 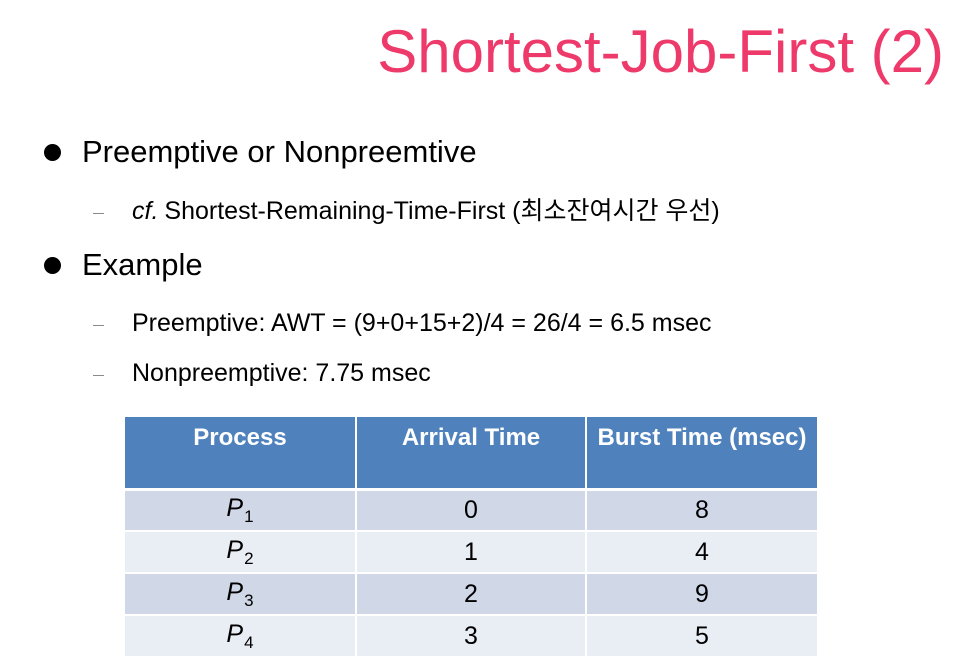 What do you see at coordinates (701, 552) in the screenshot?
I see `burst-cell: 4` at bounding box center [701, 552].